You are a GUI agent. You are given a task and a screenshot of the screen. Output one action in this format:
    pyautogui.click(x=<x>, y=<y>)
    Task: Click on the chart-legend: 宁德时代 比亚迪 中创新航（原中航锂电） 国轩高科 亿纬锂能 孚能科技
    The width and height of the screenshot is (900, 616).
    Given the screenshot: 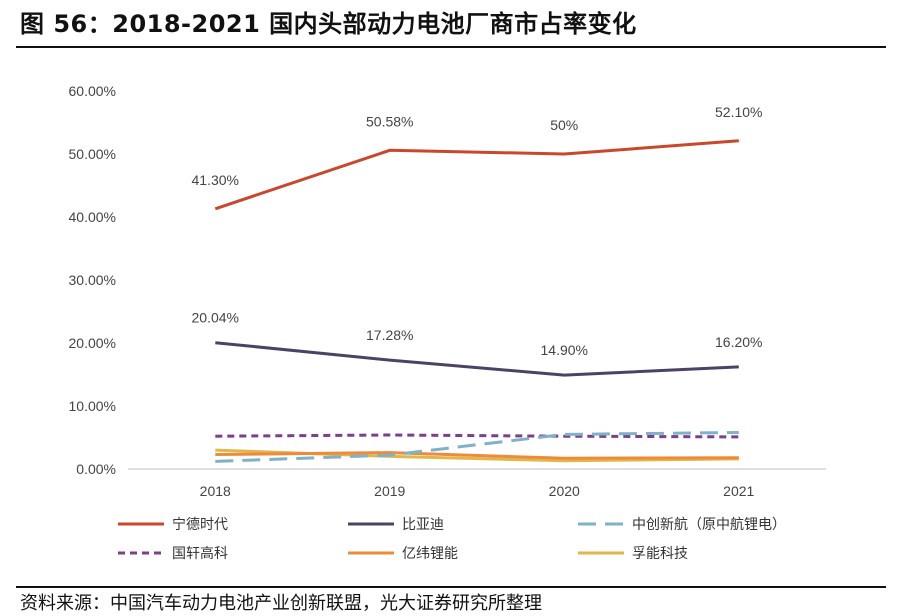 What is the action you would take?
    pyautogui.click(x=452, y=539)
    